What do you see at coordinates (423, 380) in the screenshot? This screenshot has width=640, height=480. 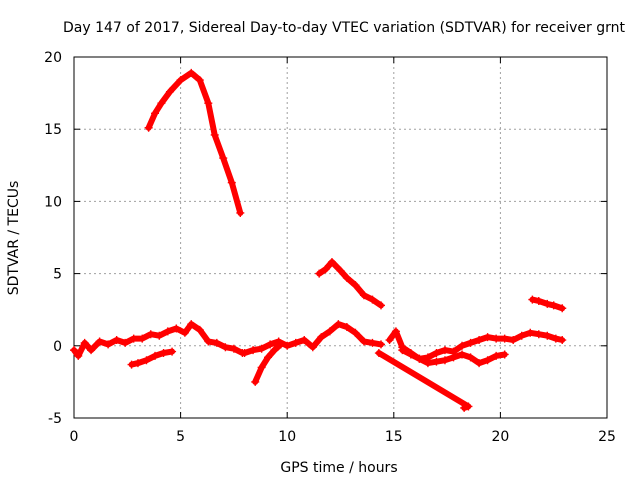 I see `series-outliers` at bounding box center [423, 380].